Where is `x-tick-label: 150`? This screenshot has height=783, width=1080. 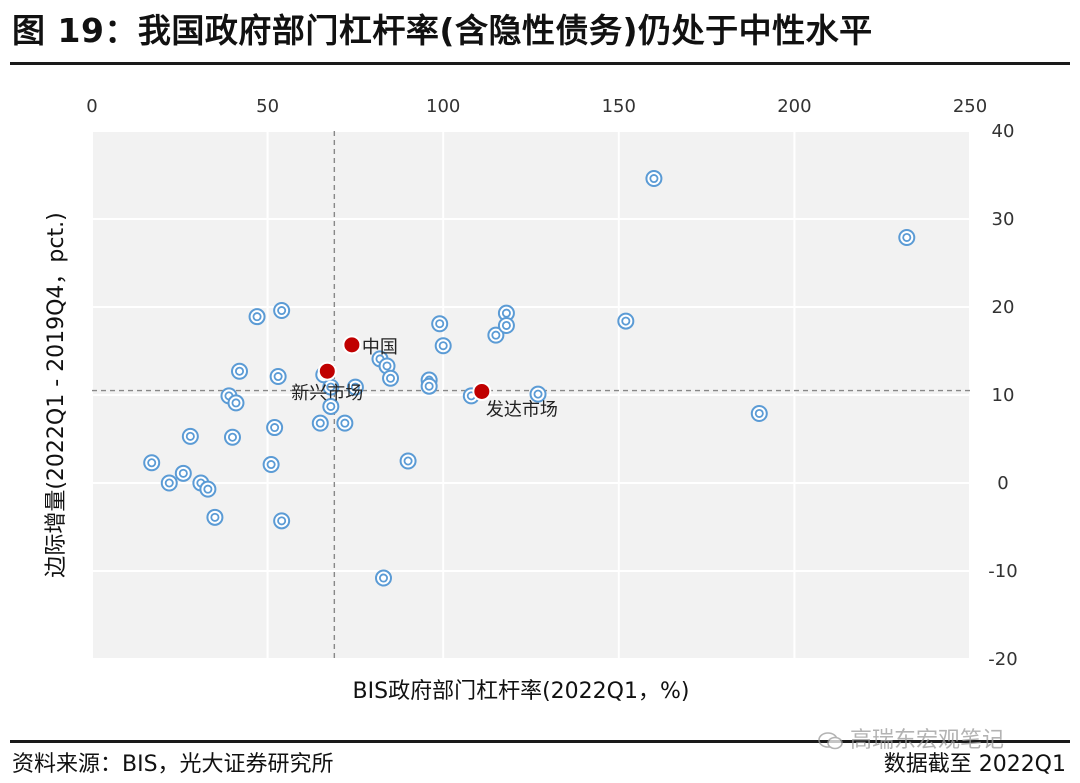 x-tick-label: 150 is located at coordinates (619, 106).